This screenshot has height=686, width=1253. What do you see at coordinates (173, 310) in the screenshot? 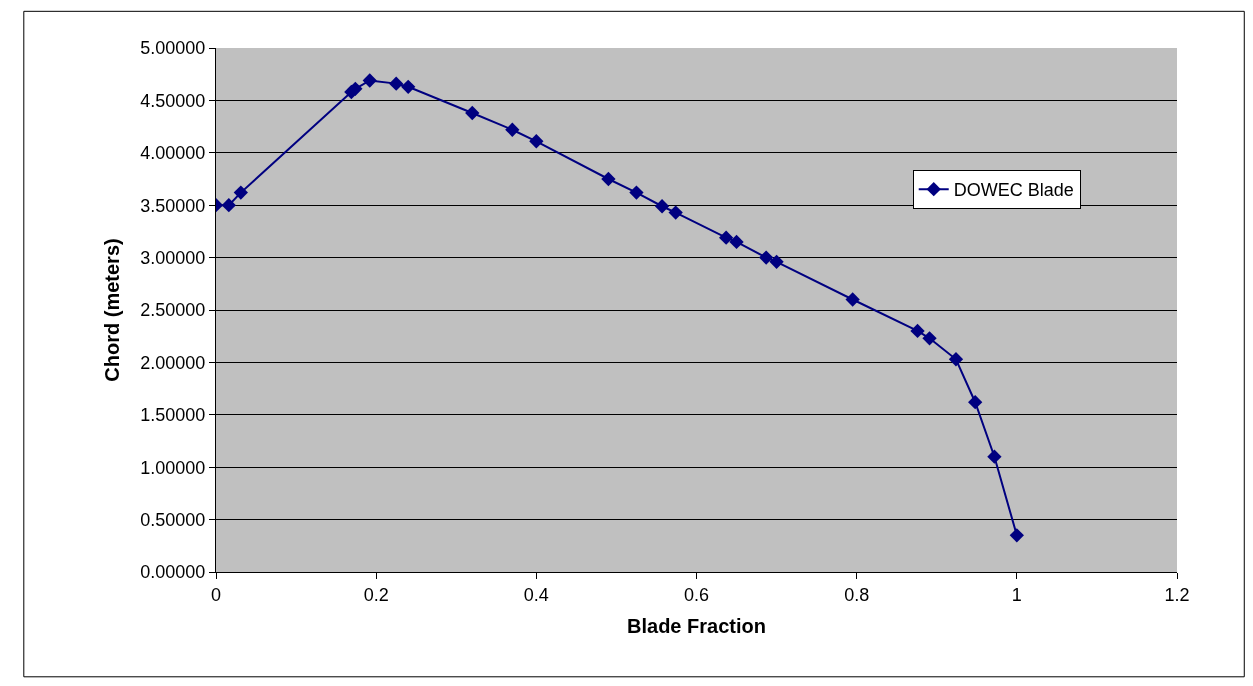
I see `y-tick-label: 2.50000` at bounding box center [173, 310].